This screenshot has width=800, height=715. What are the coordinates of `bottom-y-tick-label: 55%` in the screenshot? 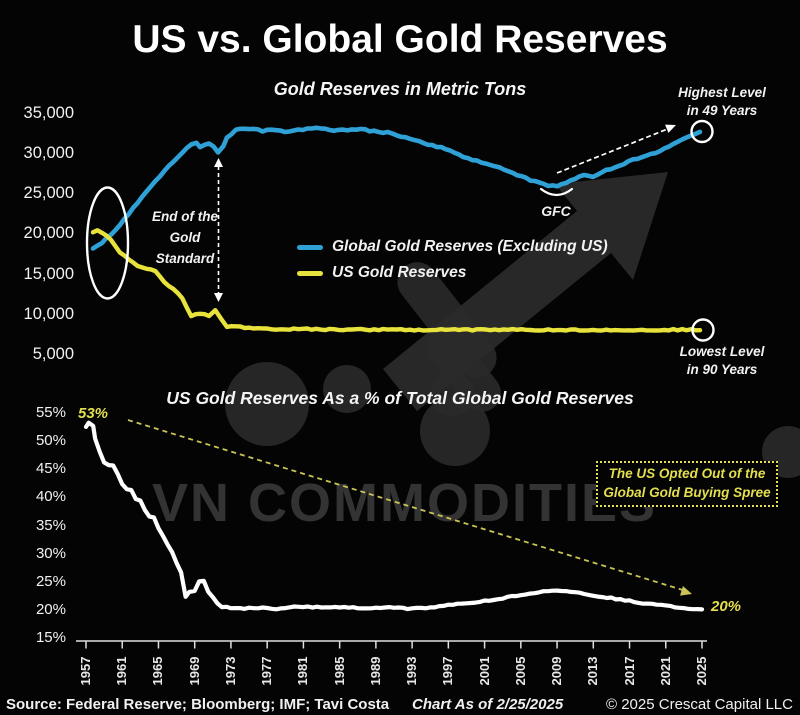 It's located at (50, 412).